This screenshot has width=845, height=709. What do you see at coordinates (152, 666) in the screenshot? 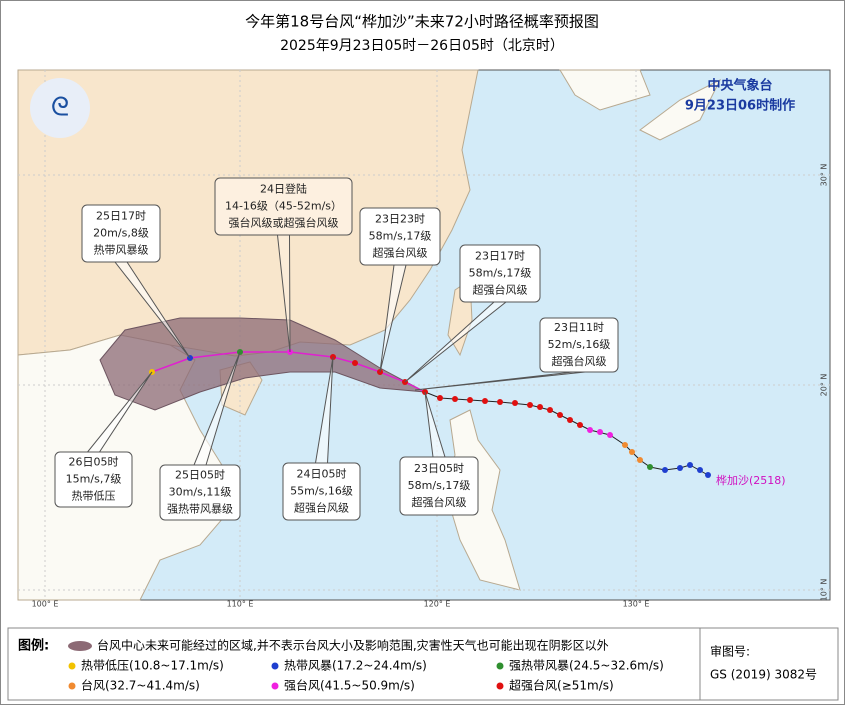
I see `legend-label: 热带低压(10.8~17.1m/s)` at bounding box center [152, 666].